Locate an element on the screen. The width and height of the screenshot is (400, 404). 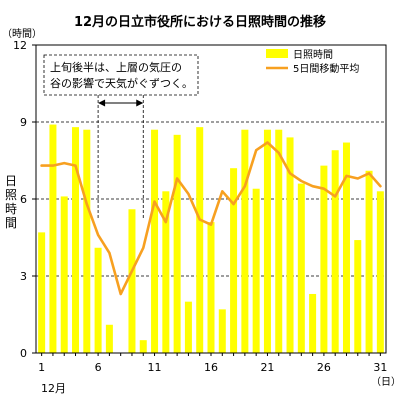
y-tick-label: 9 is located at coordinates (23, 122).